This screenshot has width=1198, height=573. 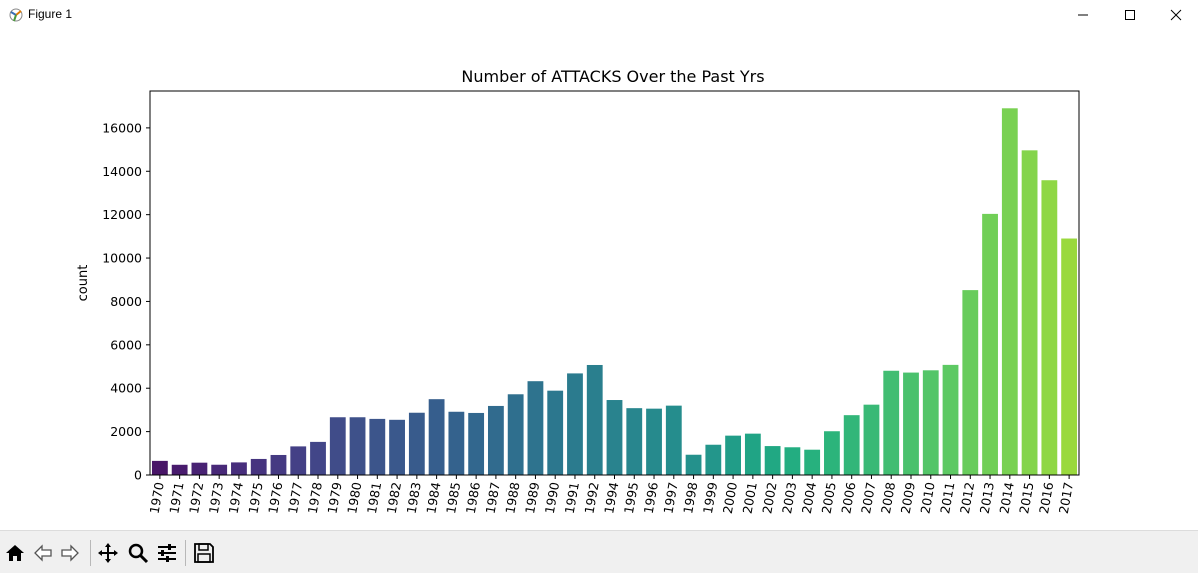 I want to click on x-tick-label: 2016, so click(x=1046, y=498).